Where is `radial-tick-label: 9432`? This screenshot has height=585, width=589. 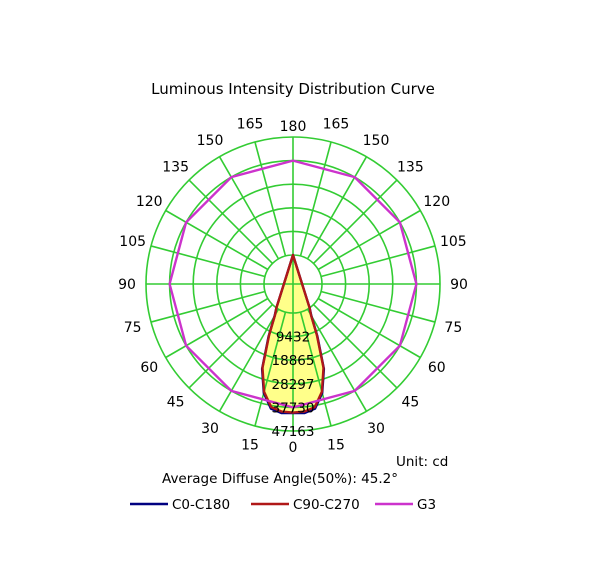 radial-tick-label: 9432 is located at coordinates (293, 338).